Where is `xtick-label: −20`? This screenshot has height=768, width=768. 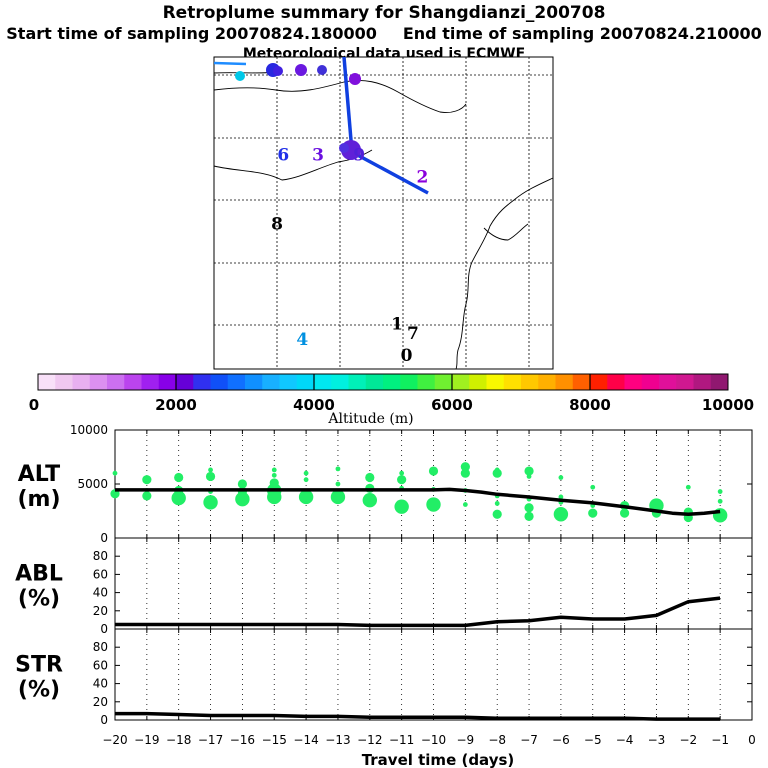 xtick-label: −20 is located at coordinates (114, 740).